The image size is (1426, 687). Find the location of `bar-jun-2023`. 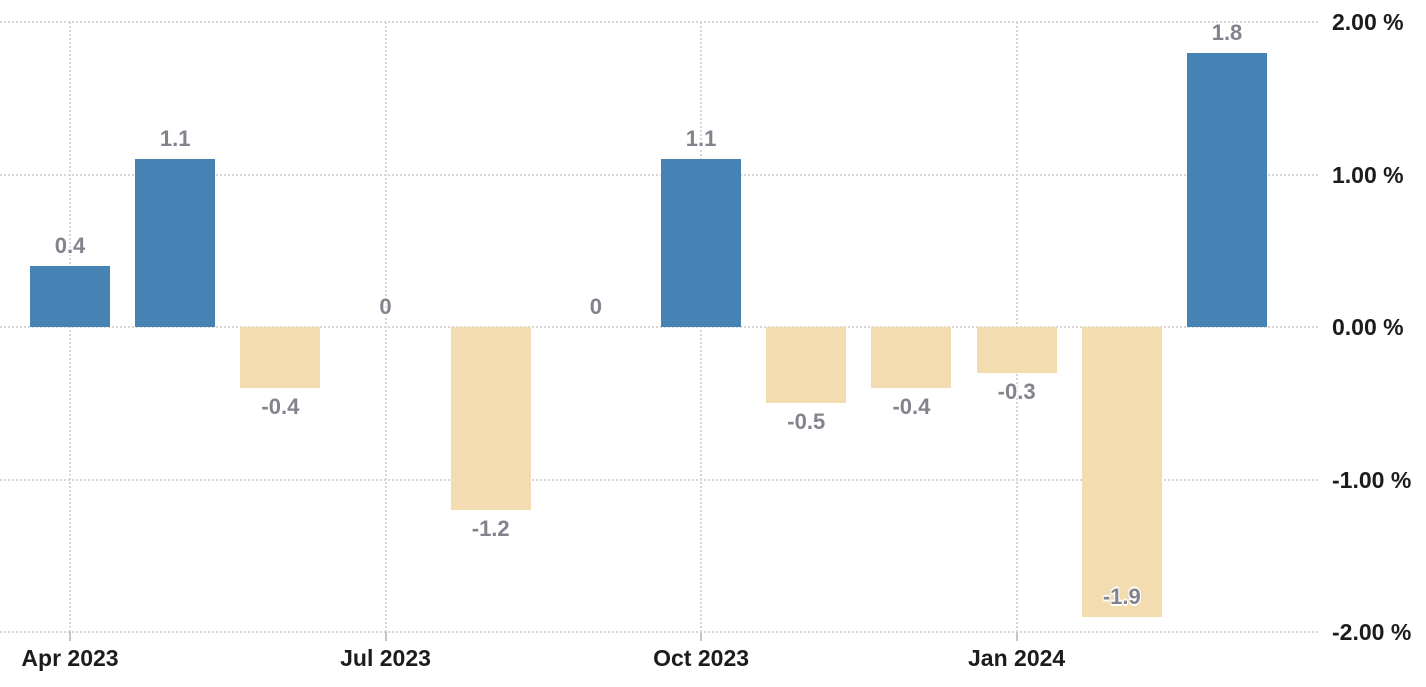

bar-jun-2023 is located at coordinates (280, 357).